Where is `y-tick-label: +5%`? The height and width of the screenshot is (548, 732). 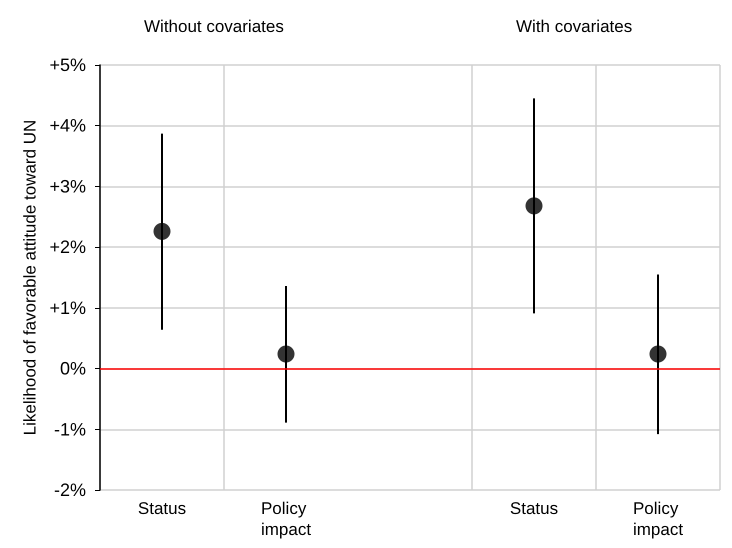
y-tick-label: +5% is located at coordinates (67, 65).